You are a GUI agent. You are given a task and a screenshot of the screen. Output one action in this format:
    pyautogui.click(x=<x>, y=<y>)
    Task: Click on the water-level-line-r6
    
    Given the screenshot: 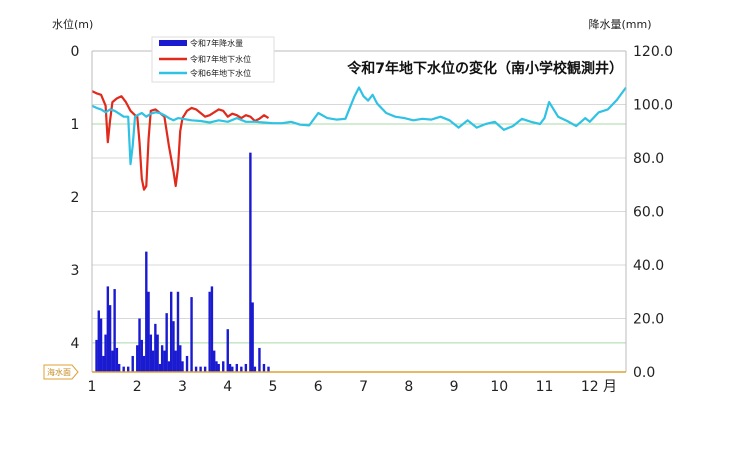 What is the action you would take?
    pyautogui.click(x=359, y=126)
    